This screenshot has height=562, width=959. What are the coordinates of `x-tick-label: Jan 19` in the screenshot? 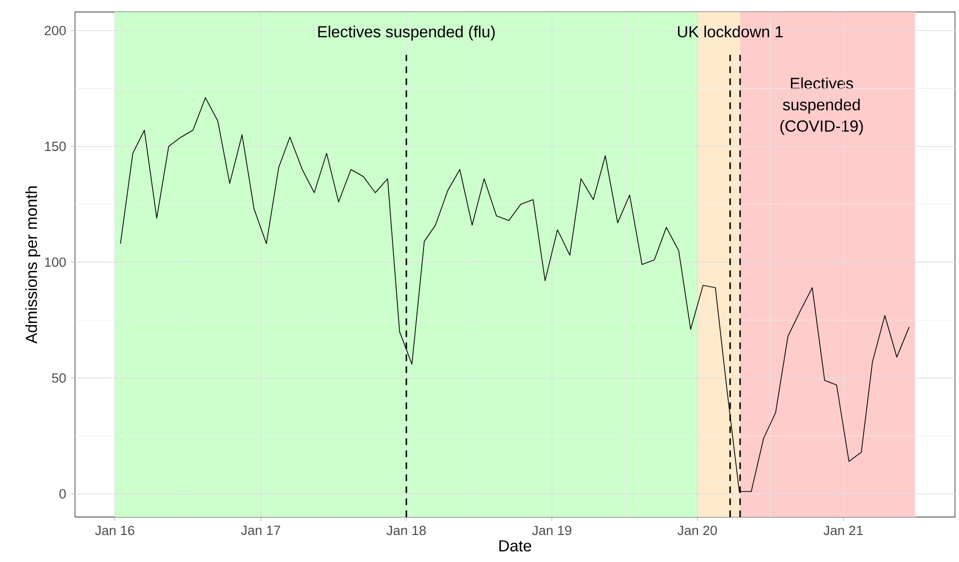 It's located at (552, 531).